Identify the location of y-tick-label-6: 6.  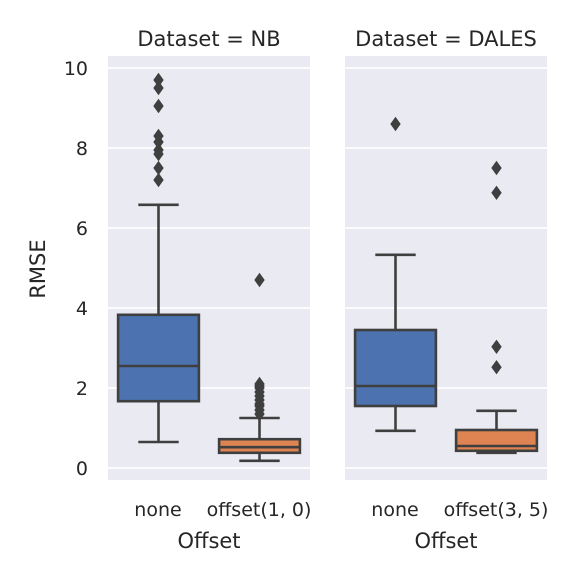
(82, 229).